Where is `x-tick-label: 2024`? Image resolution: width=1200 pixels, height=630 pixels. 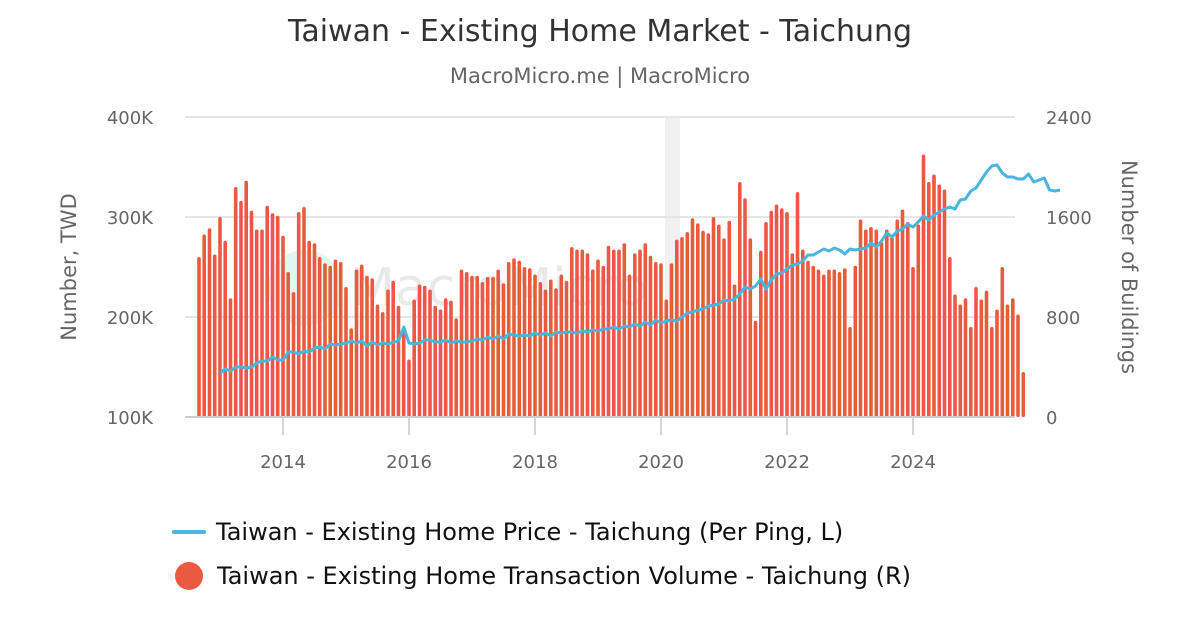
x-tick-label: 2024 is located at coordinates (913, 462).